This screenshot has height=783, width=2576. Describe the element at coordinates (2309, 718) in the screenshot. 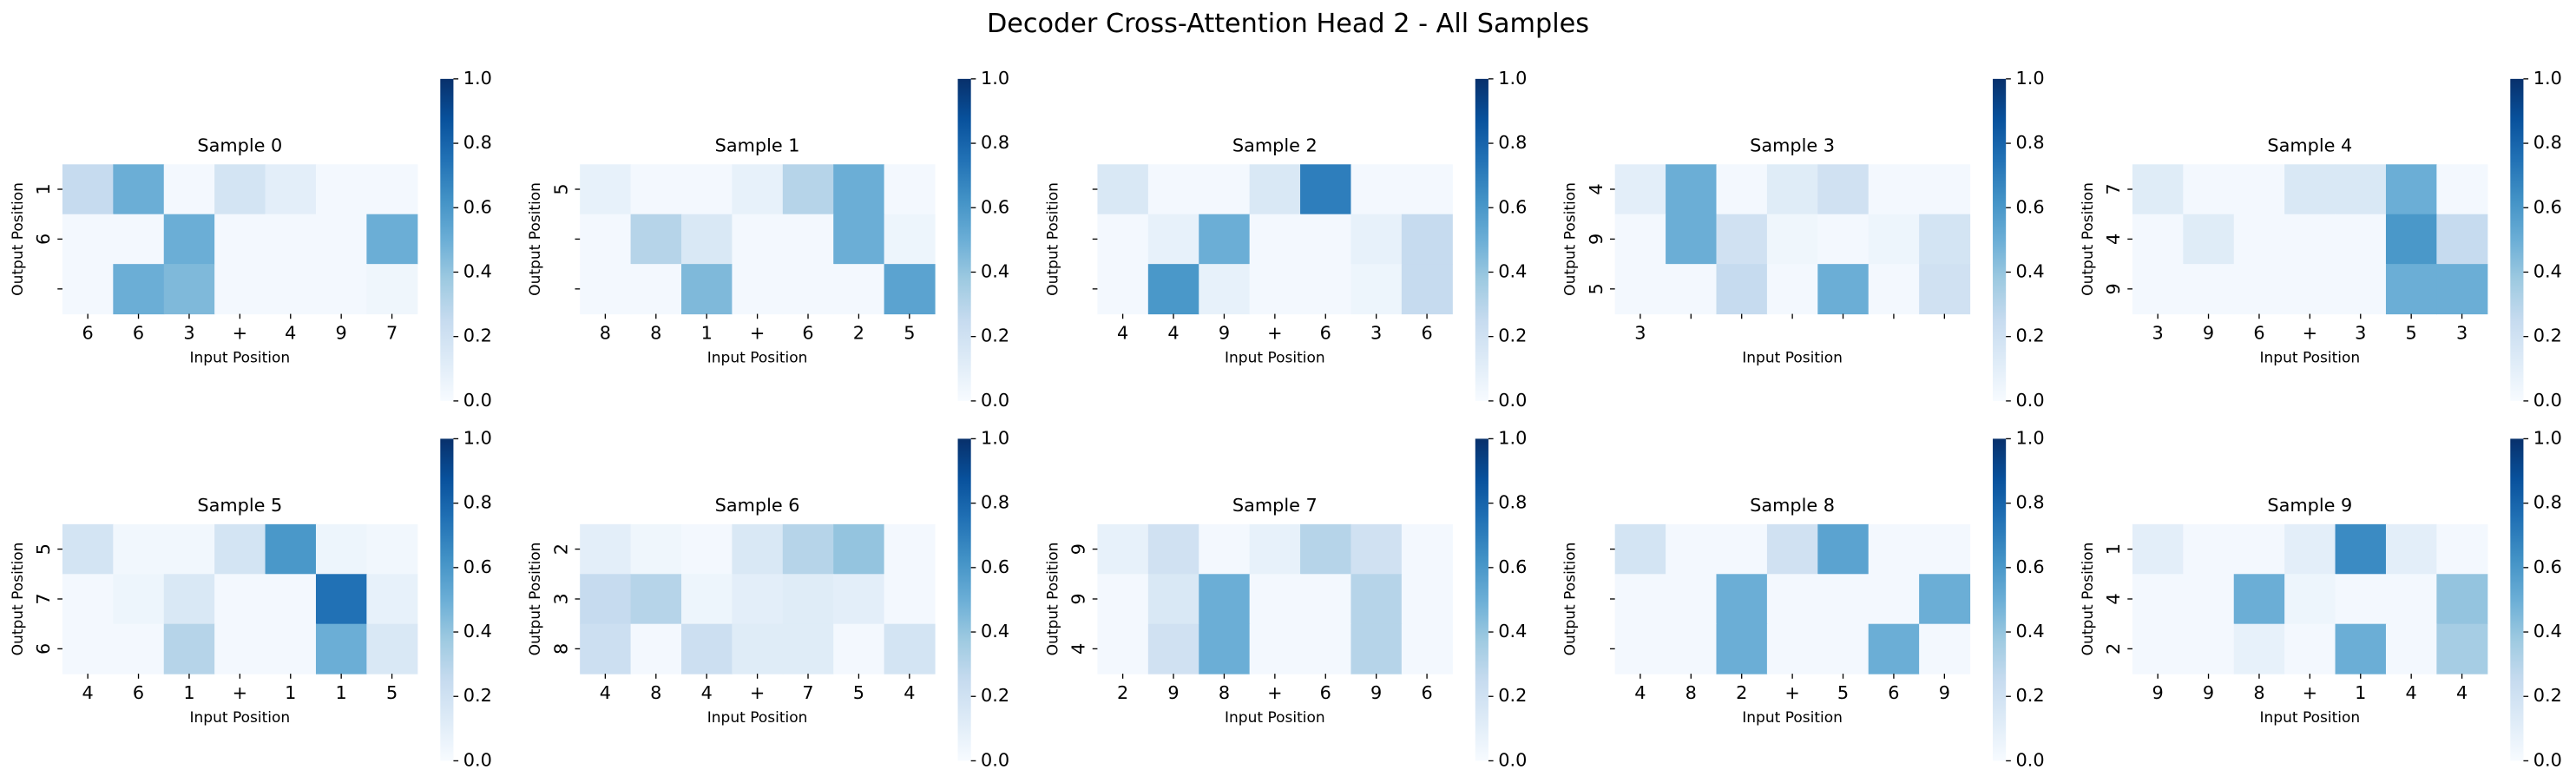

I see `x-axis-label: Input Position` at that location.